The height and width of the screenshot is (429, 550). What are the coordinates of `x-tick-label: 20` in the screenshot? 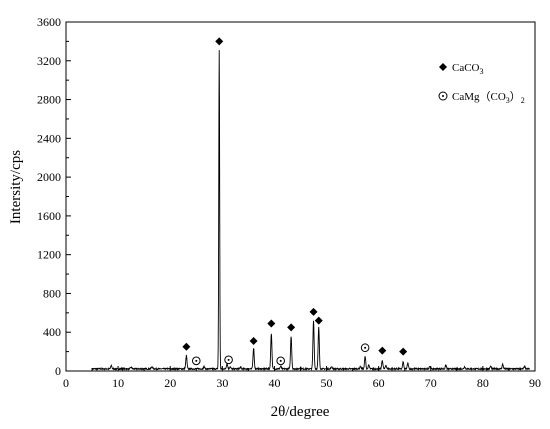 It's located at (170, 383).